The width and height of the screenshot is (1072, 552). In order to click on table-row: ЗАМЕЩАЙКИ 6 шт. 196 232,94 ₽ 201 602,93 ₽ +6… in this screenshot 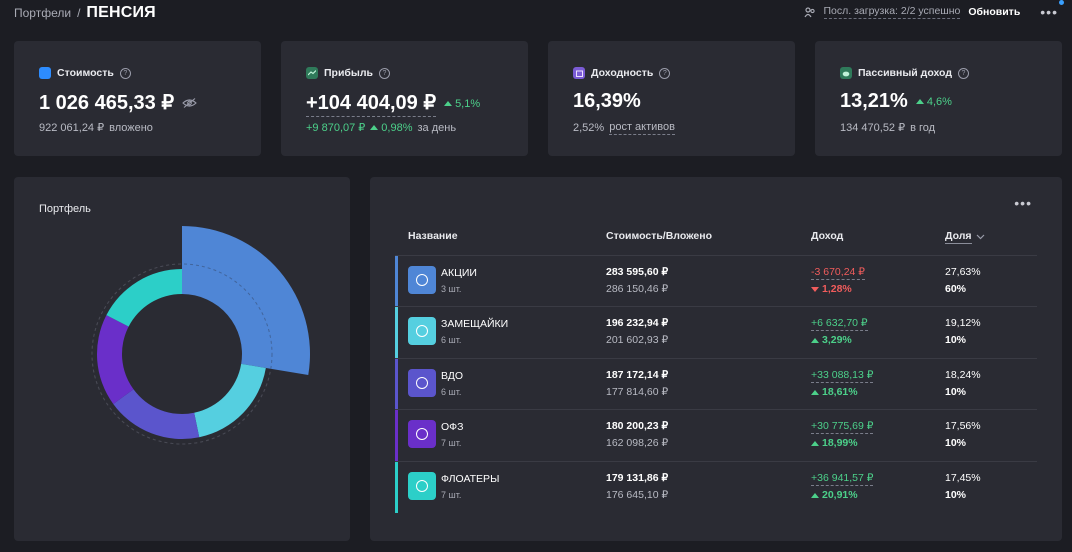, I will do `click(716, 332)`.